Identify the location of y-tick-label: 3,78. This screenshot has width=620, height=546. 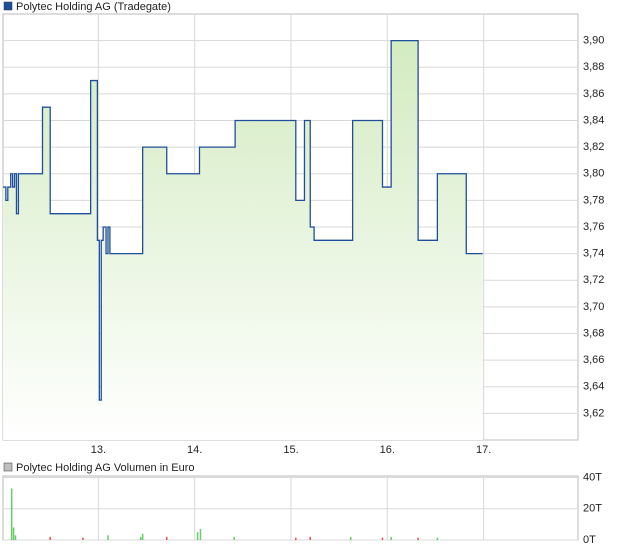
(593, 200).